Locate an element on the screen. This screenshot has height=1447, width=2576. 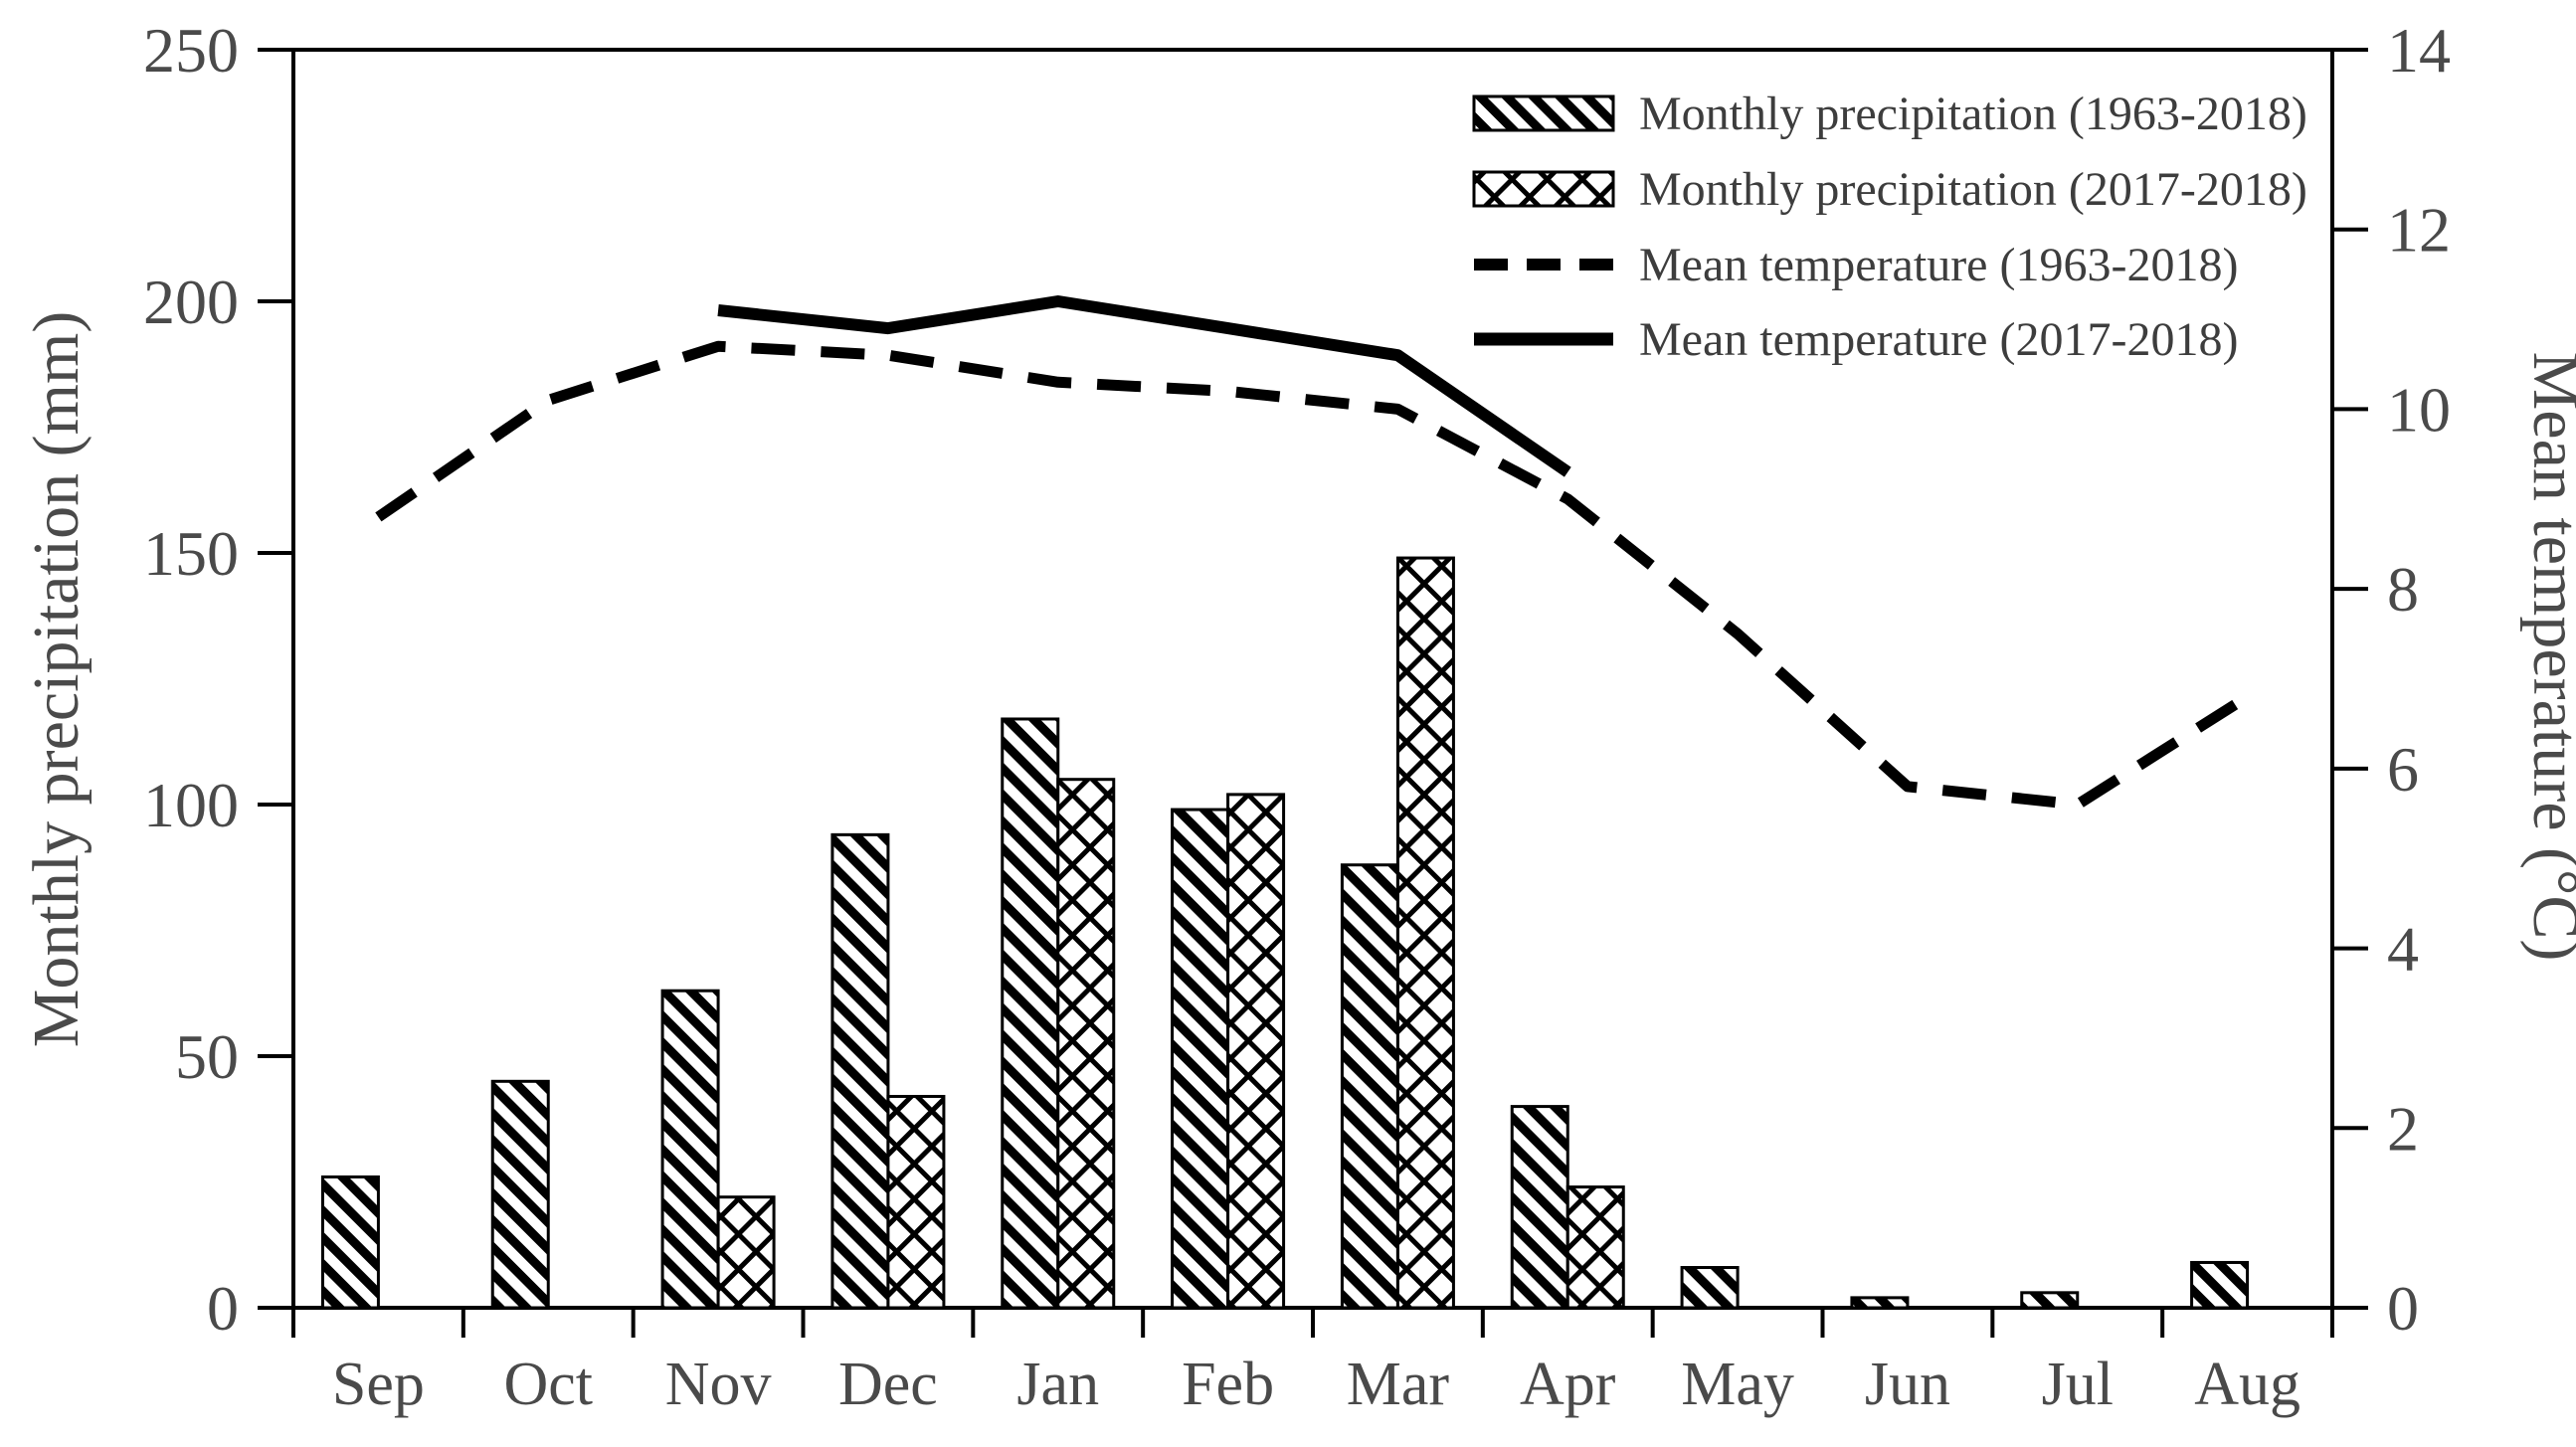
legend-label: Monthly precipitation (1963-2018) is located at coordinates (1973, 114).